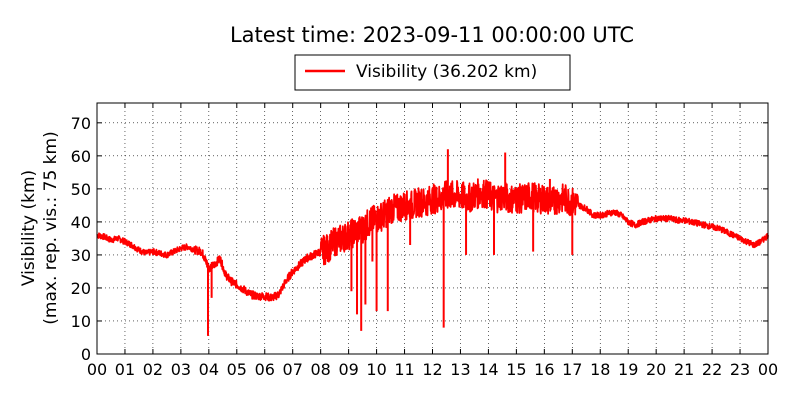  Describe the element at coordinates (544, 369) in the screenshot. I see `x-tick-label: 16` at that location.